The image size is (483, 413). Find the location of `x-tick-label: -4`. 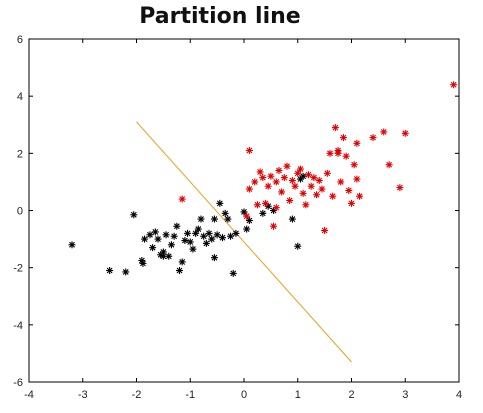

x-tick-label: -4 is located at coordinates (29, 395).